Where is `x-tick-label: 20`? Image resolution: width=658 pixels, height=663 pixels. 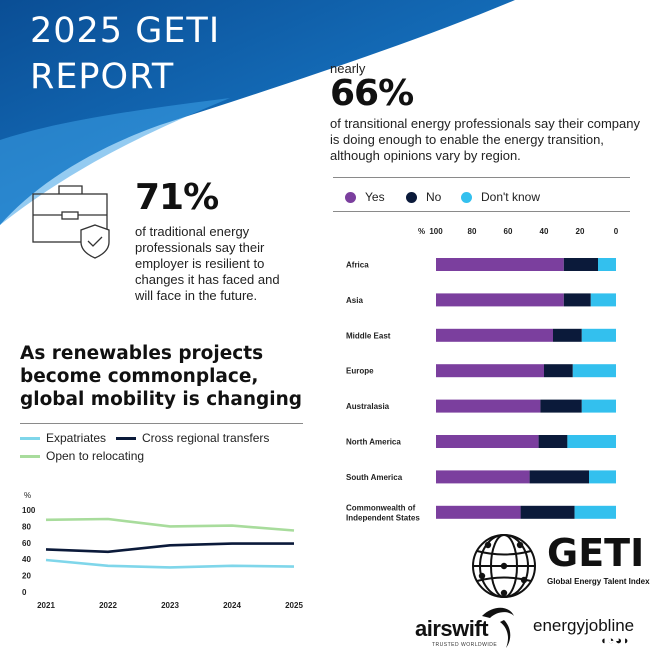
x-tick-label: 20 is located at coordinates (580, 231).